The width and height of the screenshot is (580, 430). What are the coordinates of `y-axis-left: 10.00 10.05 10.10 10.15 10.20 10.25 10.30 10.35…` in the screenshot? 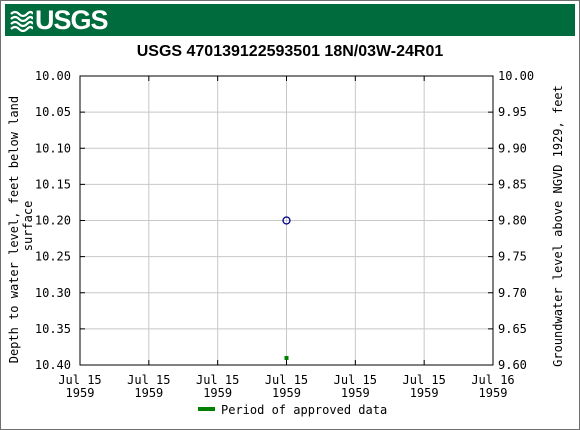 It's located at (60, 220).